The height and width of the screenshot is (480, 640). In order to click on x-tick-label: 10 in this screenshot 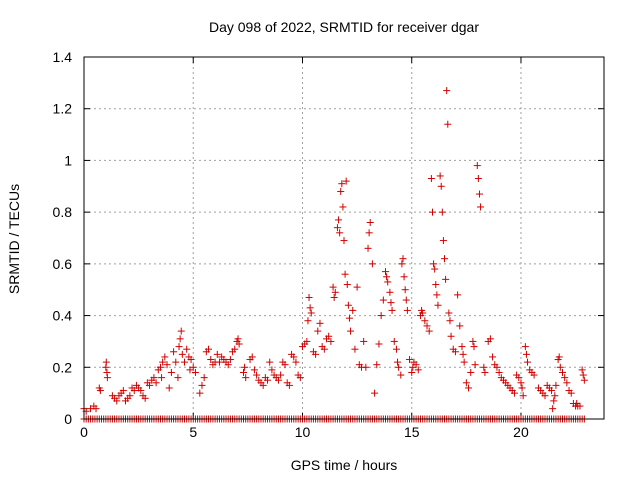, I will do `click(303, 432)`.